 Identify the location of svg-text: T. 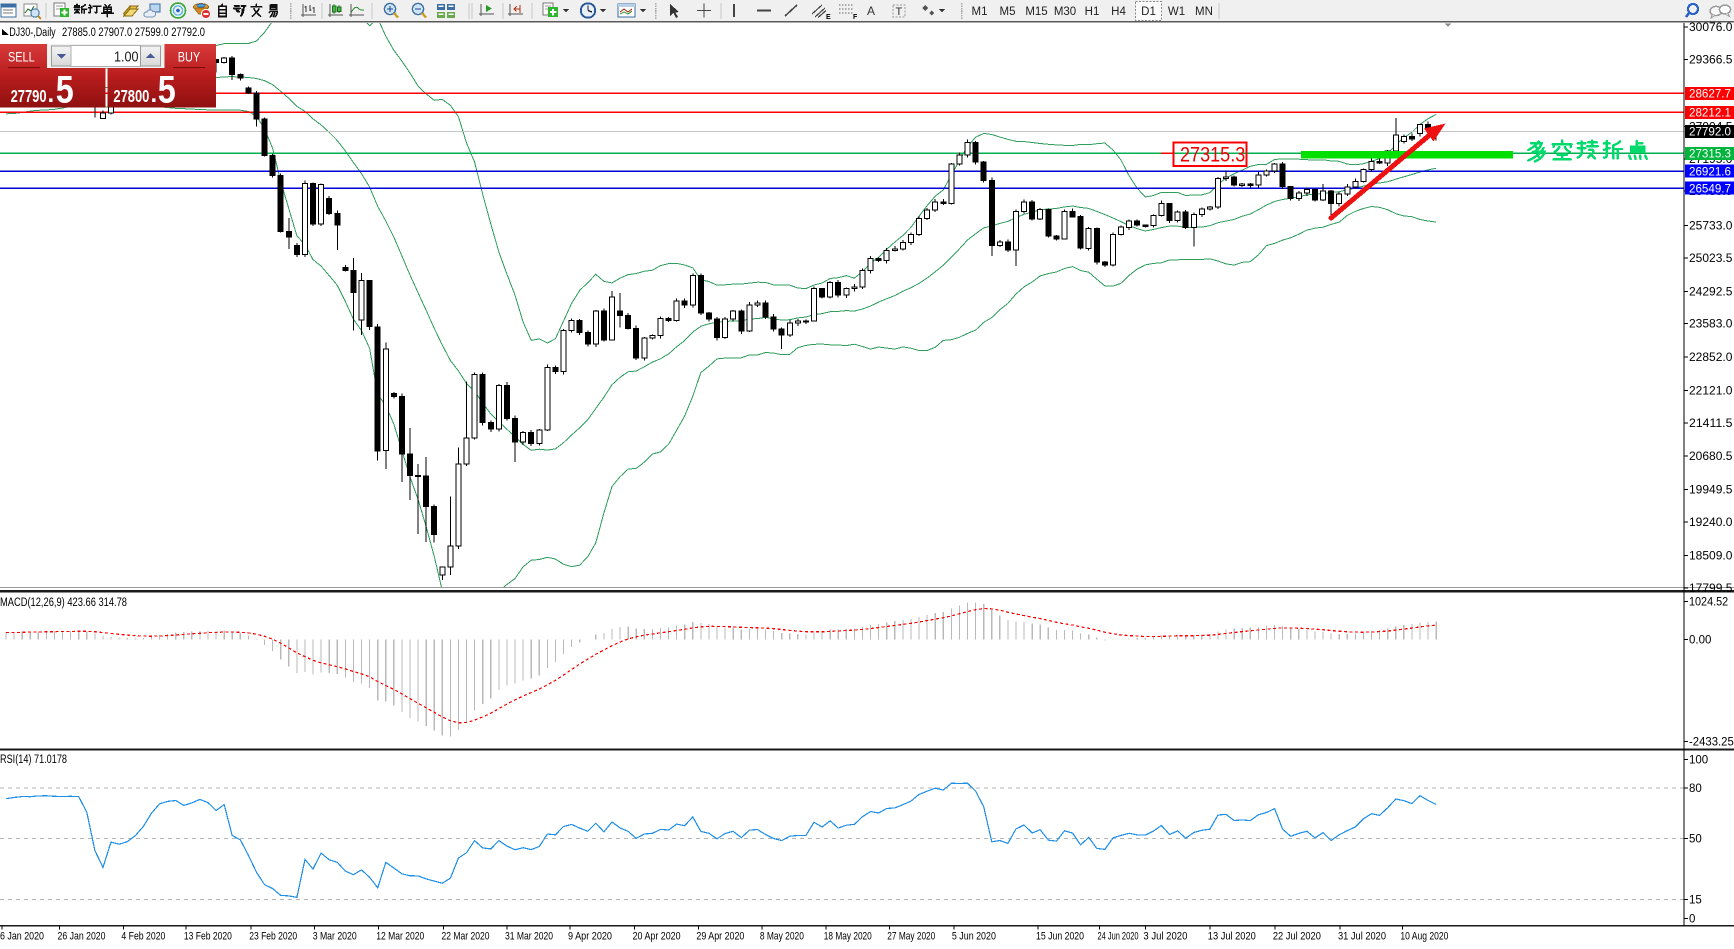
(899, 12).